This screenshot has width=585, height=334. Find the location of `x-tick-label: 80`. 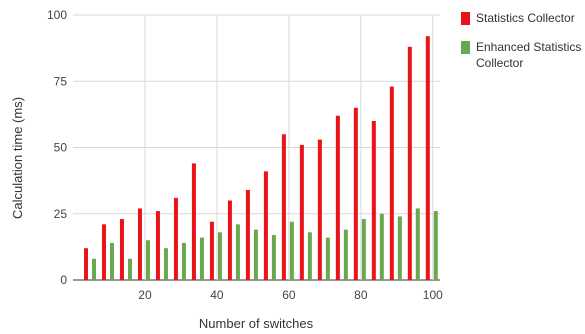

x-tick-label: 80 is located at coordinates (361, 295).